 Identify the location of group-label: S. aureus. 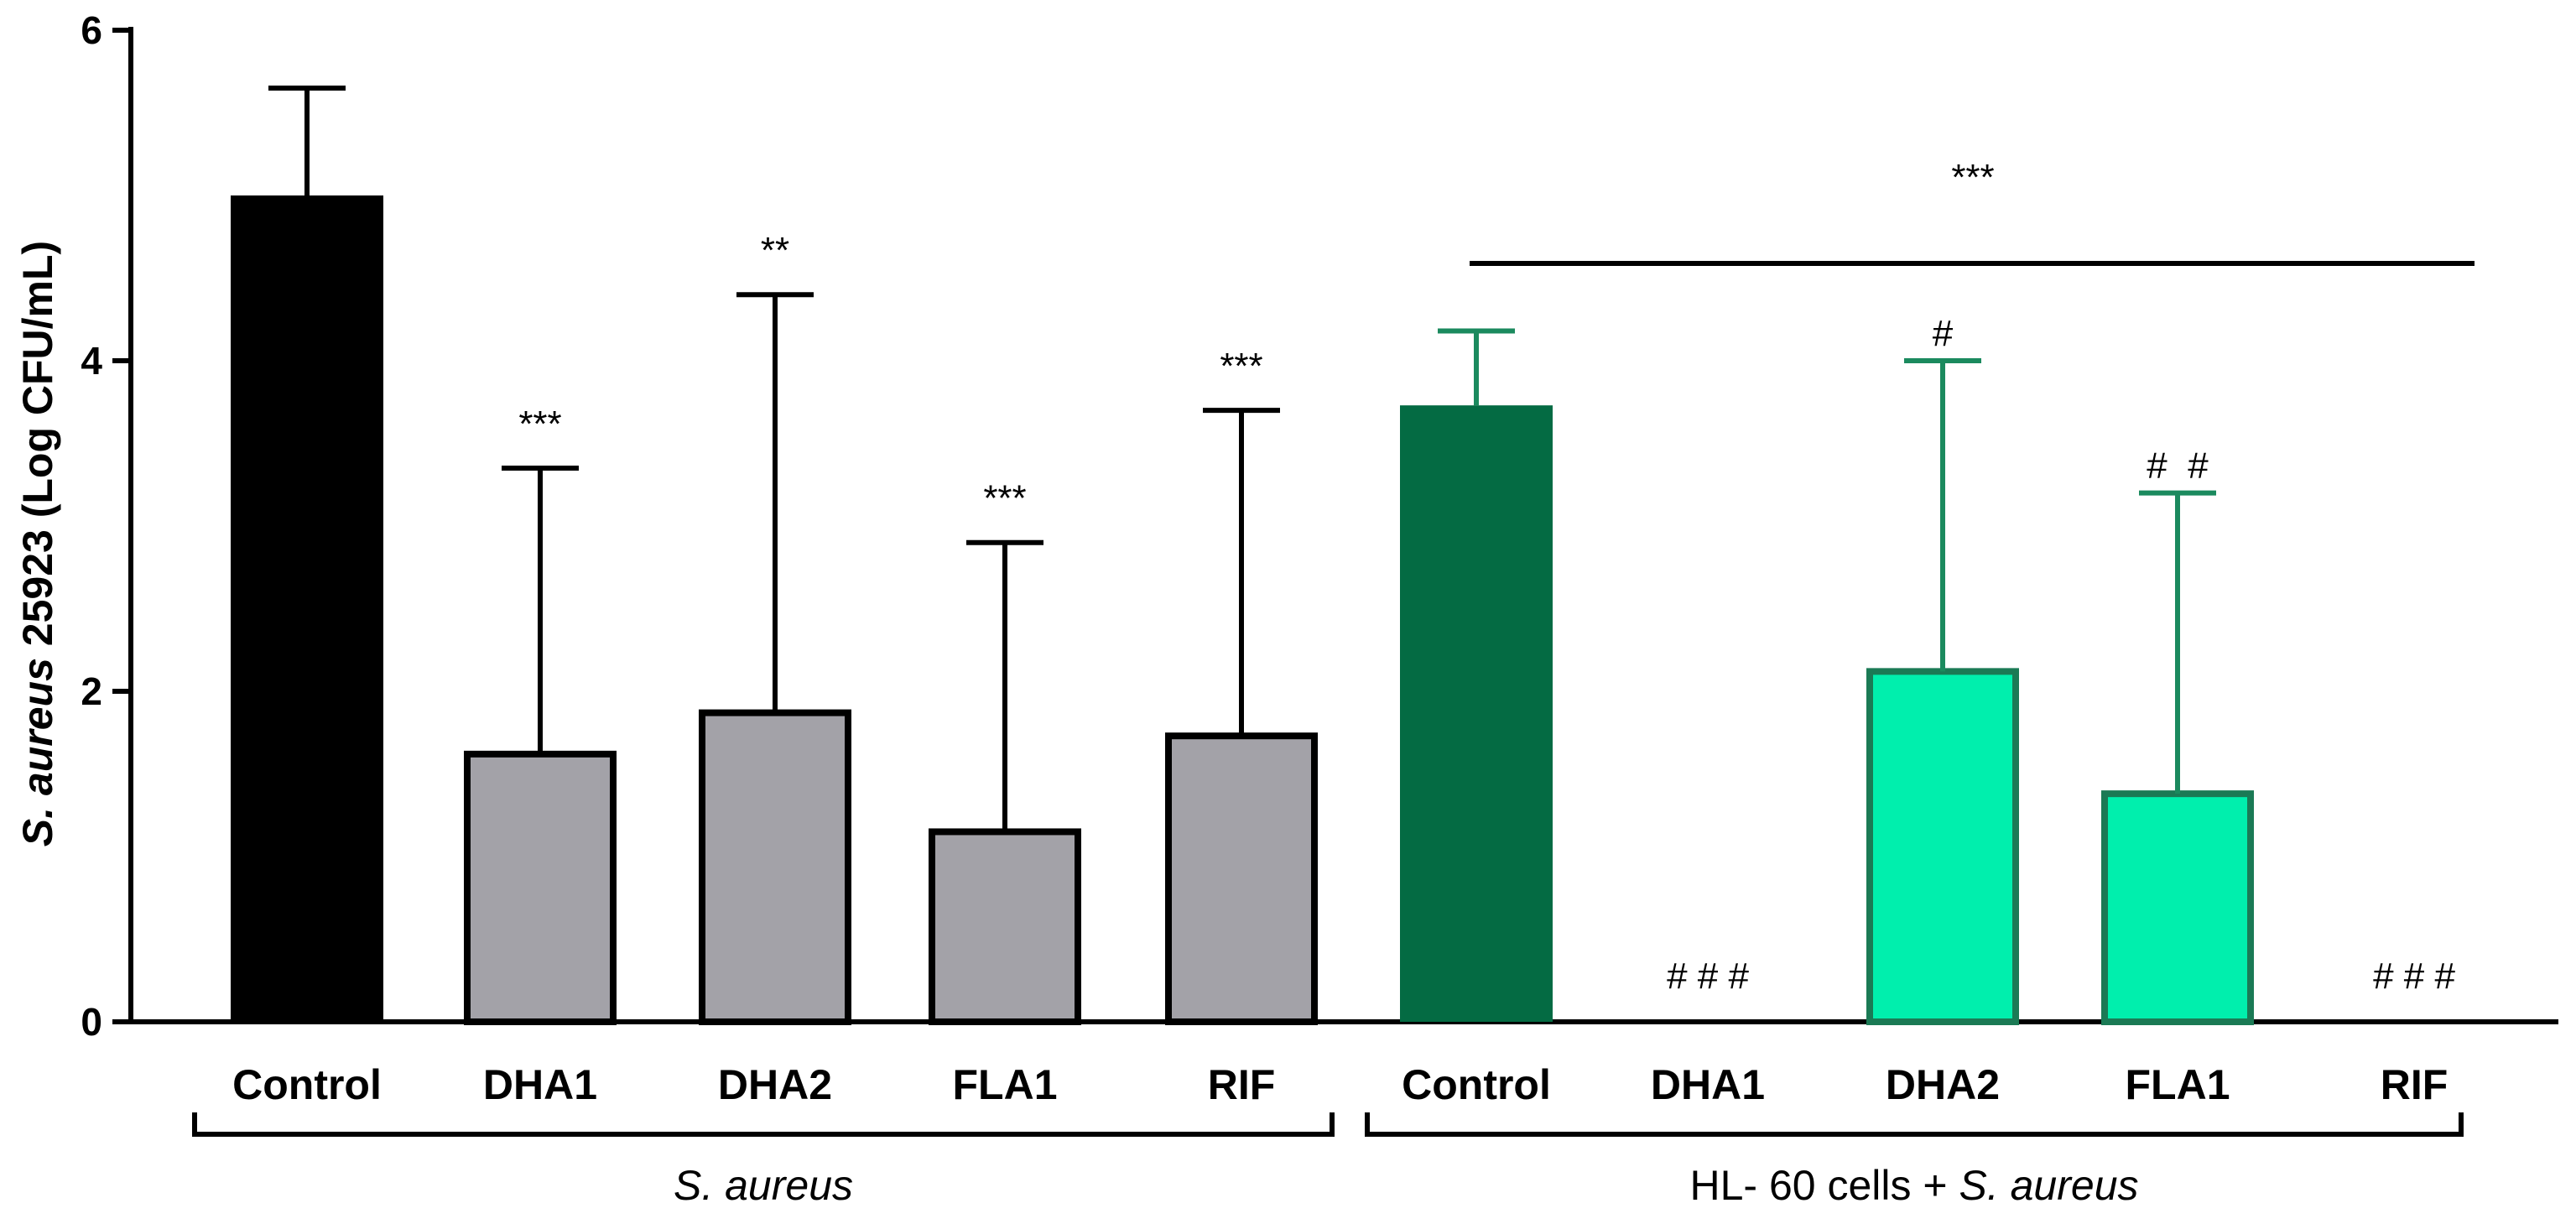
(763, 1185).